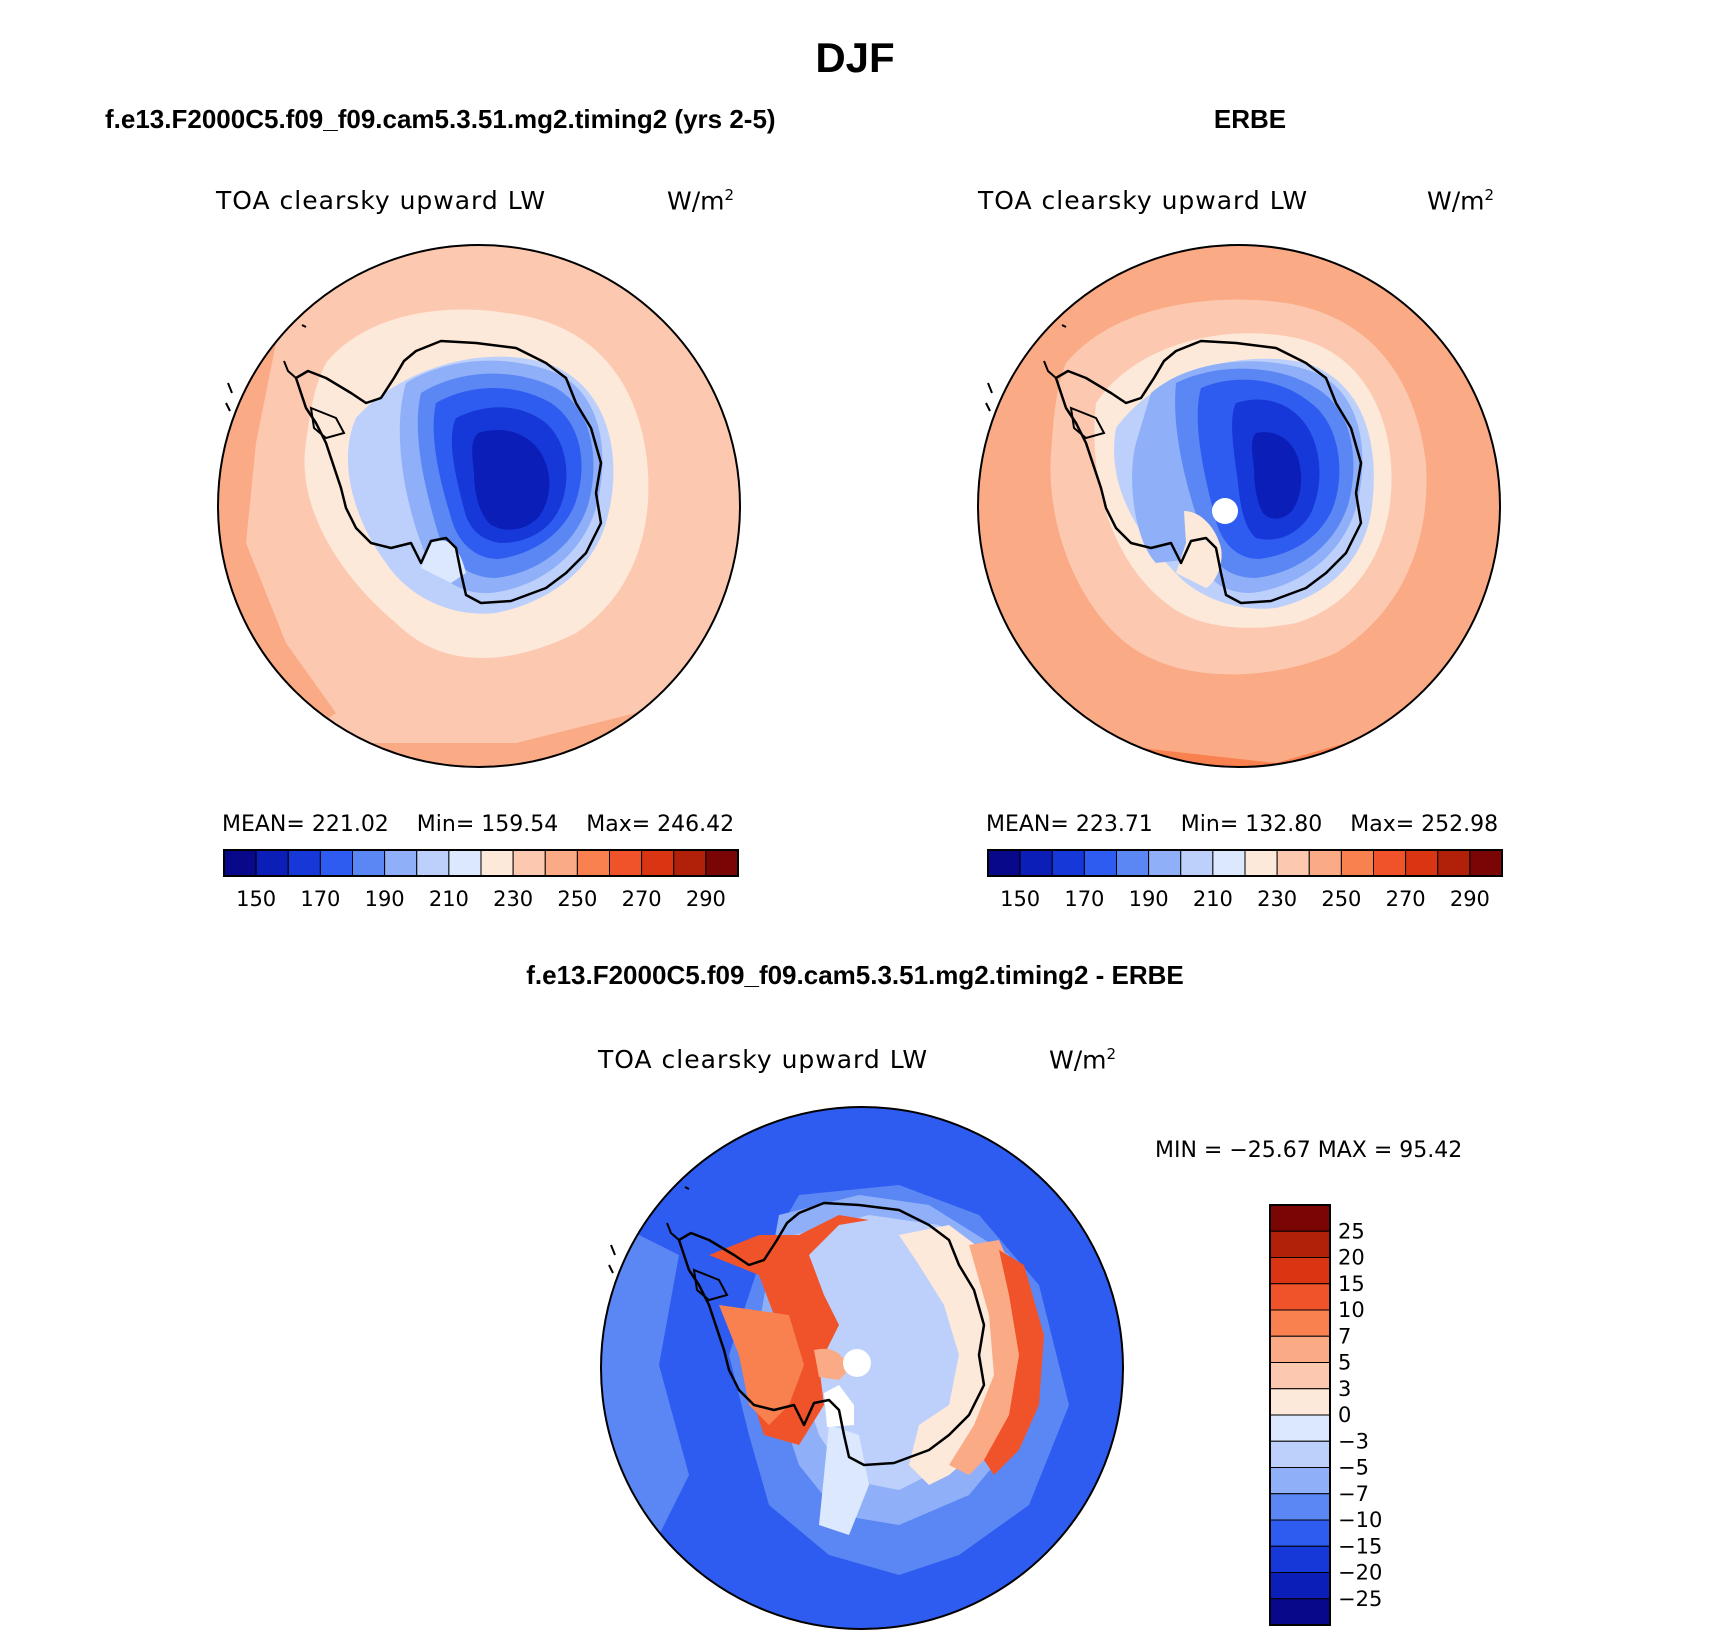 The height and width of the screenshot is (1631, 1710). I want to click on panel-1-units: W/m2, so click(701, 201).